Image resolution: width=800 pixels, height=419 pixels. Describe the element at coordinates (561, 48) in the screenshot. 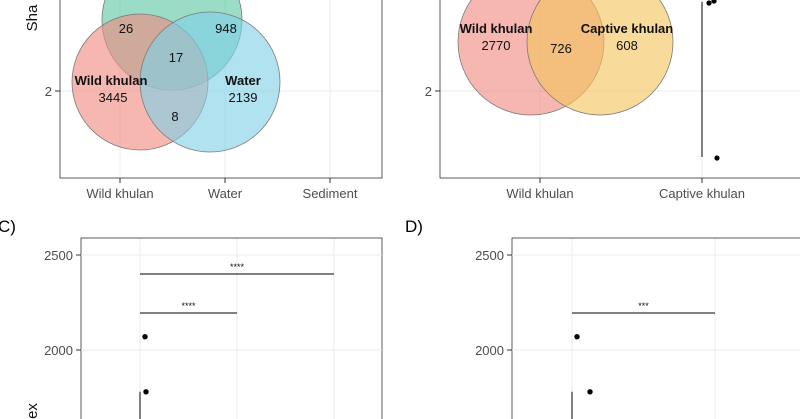

I see `venn-count-wild-captive: 726` at that location.